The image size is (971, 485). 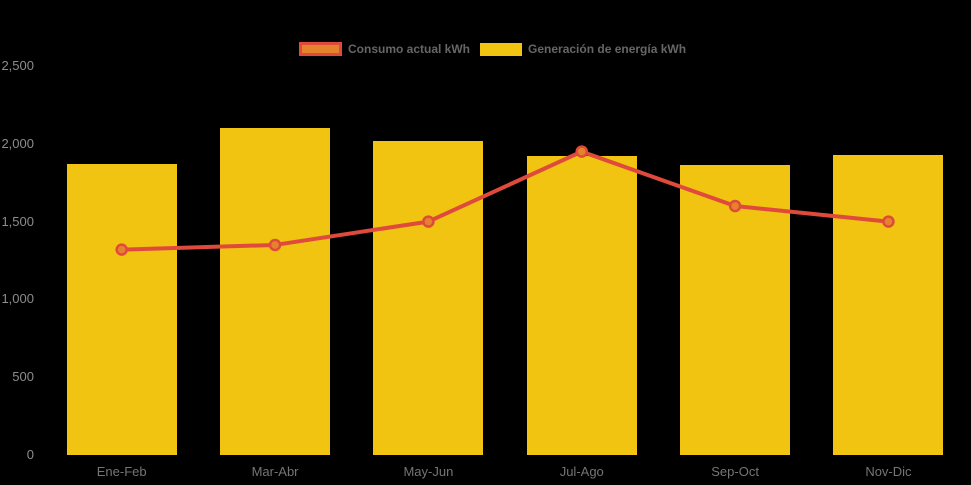 I want to click on bar-nov-dic, so click(x=888, y=304).